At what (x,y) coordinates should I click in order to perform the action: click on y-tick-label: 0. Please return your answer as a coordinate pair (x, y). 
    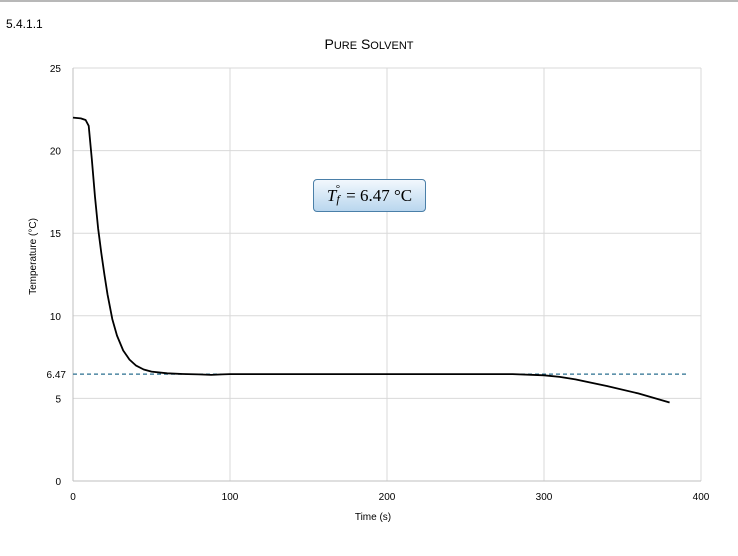
    Looking at the image, I should click on (58, 482).